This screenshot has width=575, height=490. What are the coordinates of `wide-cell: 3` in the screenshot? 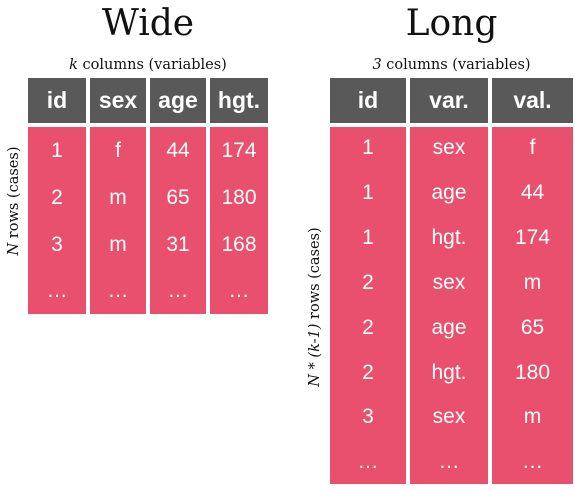 It's located at (57, 244).